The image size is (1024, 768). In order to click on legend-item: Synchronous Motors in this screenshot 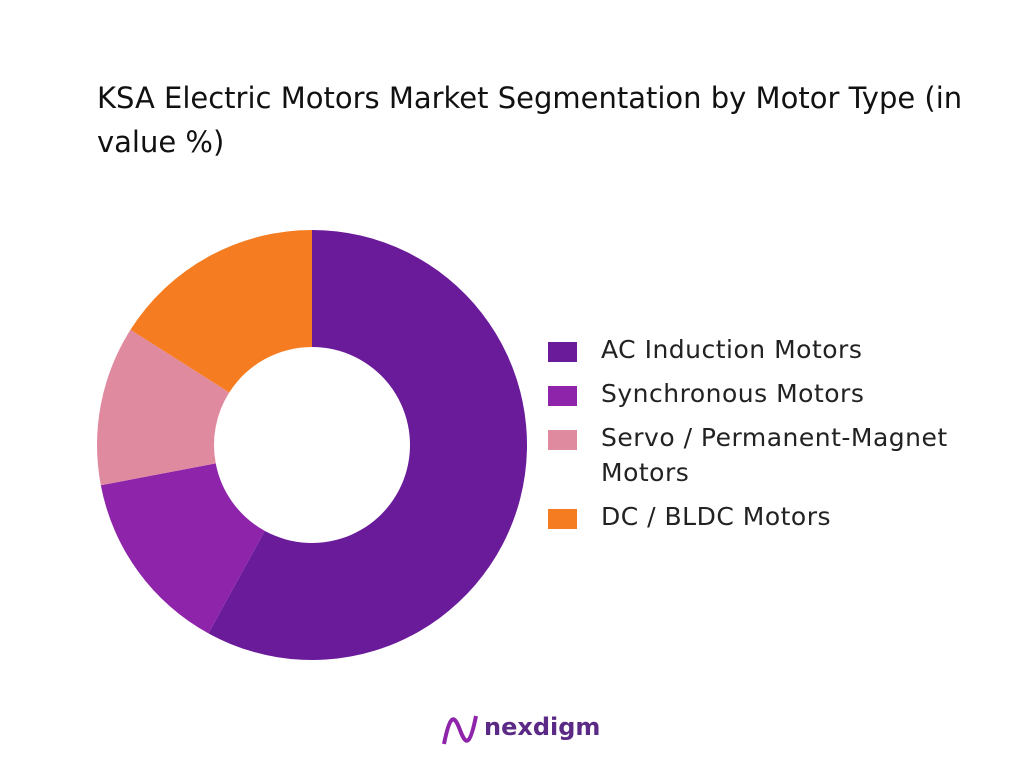, I will do `click(783, 393)`.